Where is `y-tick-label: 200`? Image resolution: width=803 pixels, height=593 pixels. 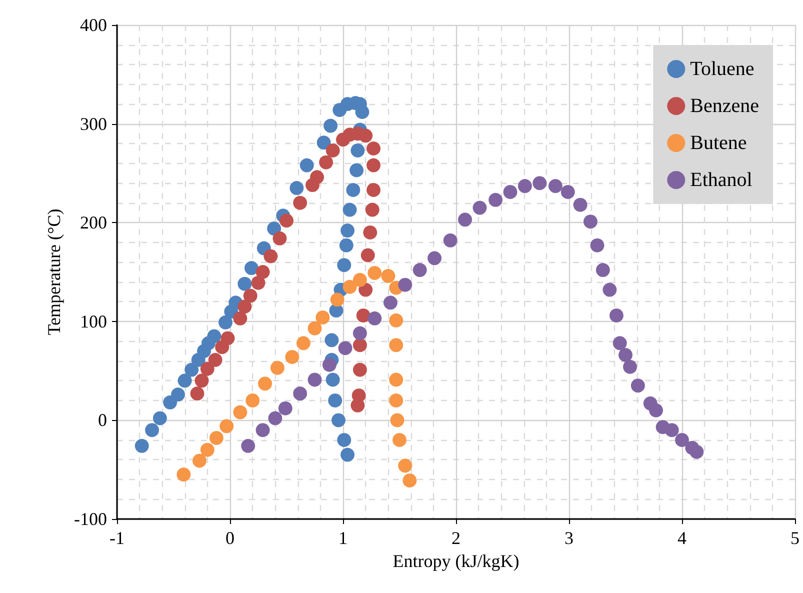 y-tick-label: 200 is located at coordinates (93, 222).